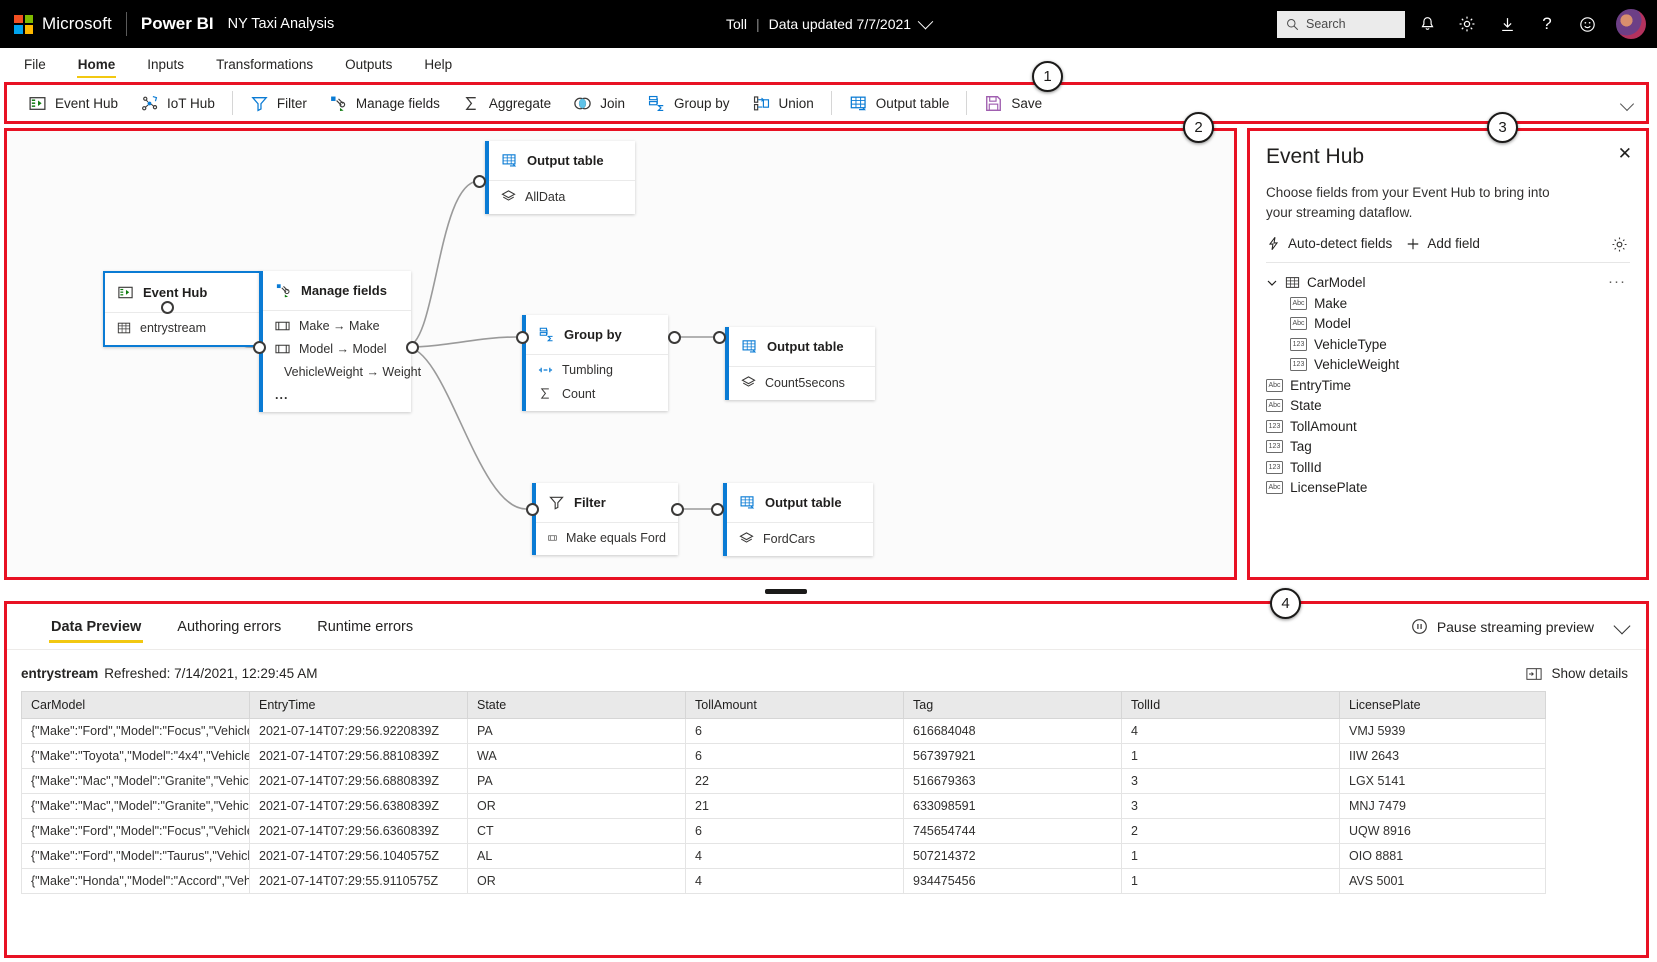 The width and height of the screenshot is (1657, 962). I want to click on ribbon-label: Output table, so click(912, 103).